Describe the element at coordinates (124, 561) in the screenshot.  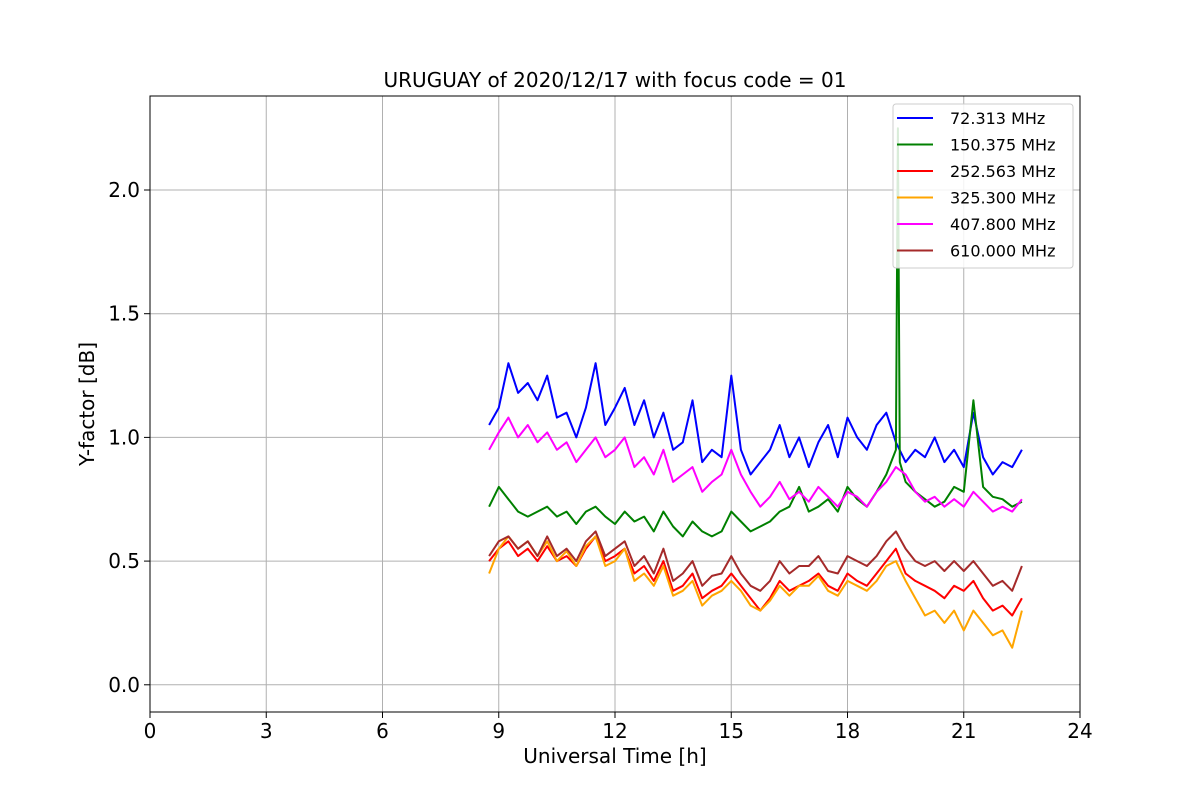
I see `y-tick-label: 0.5` at that location.